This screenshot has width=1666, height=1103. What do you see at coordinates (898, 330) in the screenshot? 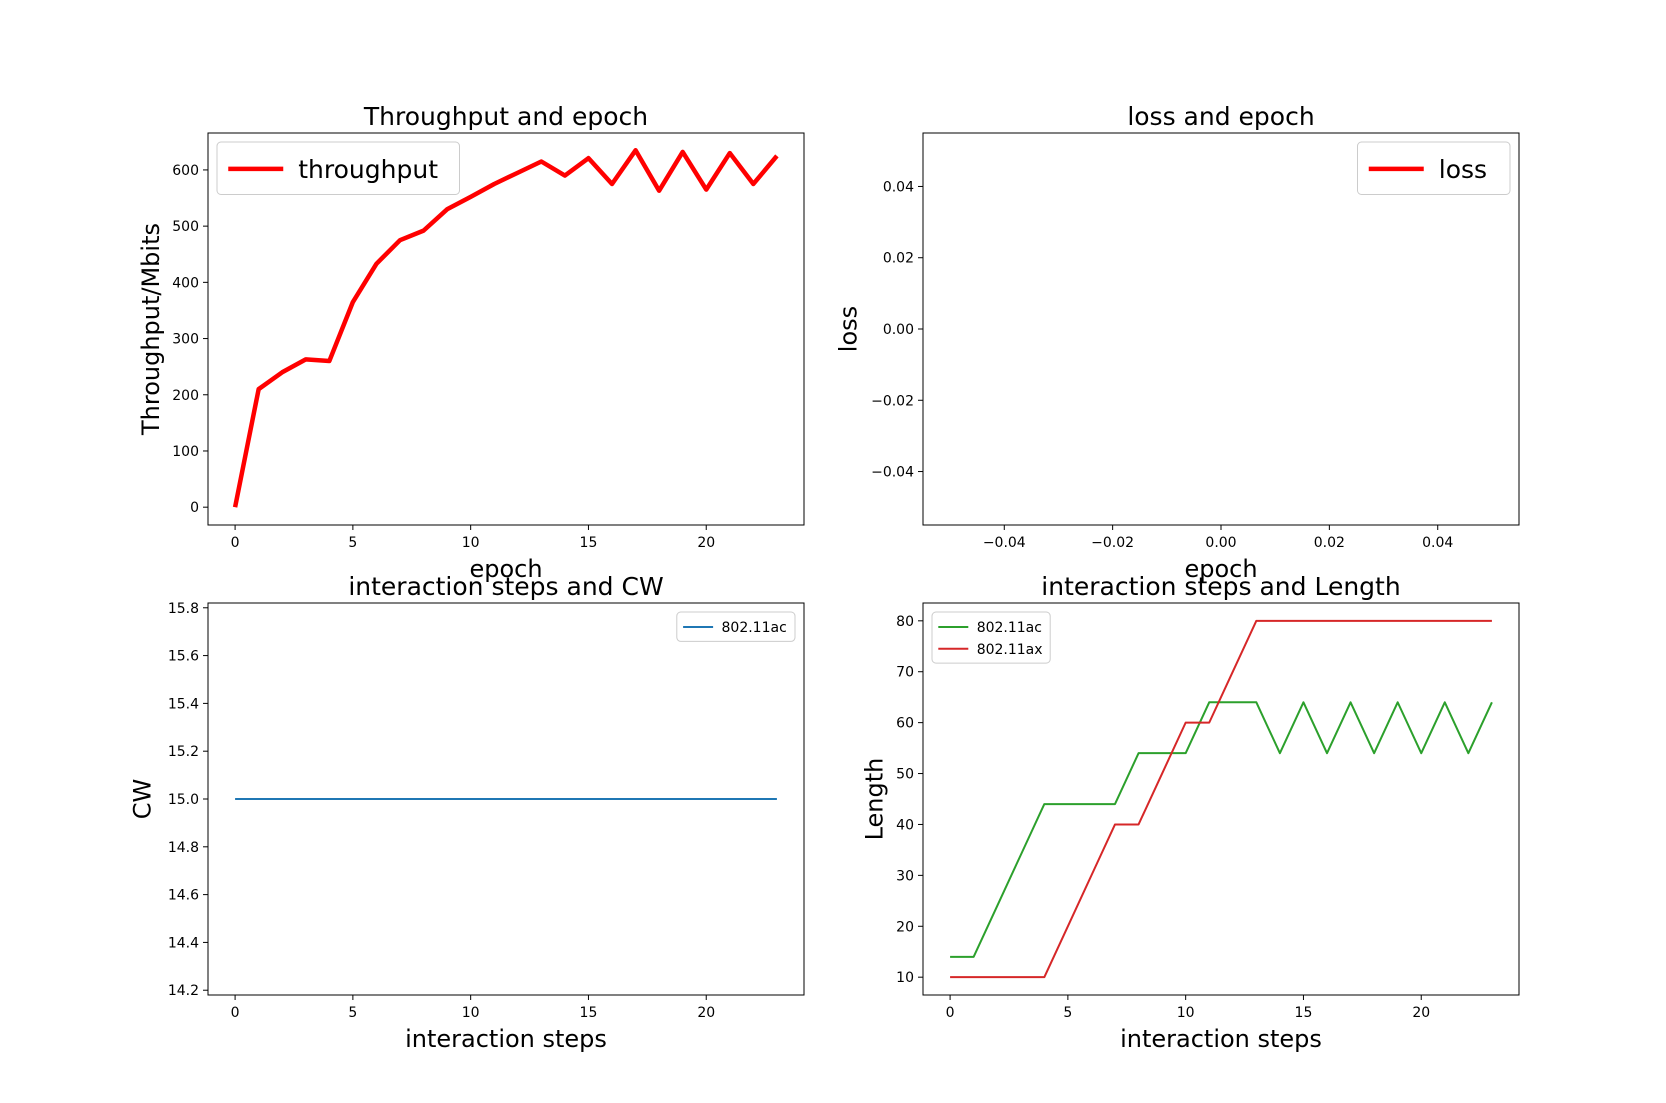
I see `chart-1-ytick-label: 0.00` at bounding box center [898, 330].